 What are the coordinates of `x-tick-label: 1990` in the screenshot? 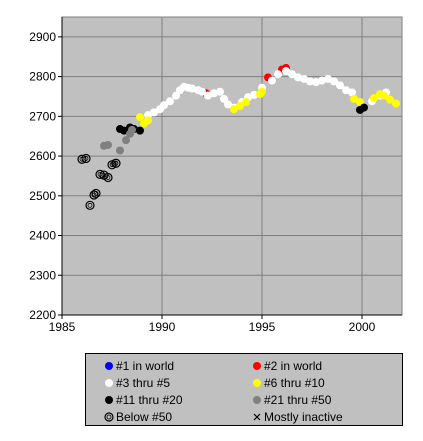 It's located at (162, 327).